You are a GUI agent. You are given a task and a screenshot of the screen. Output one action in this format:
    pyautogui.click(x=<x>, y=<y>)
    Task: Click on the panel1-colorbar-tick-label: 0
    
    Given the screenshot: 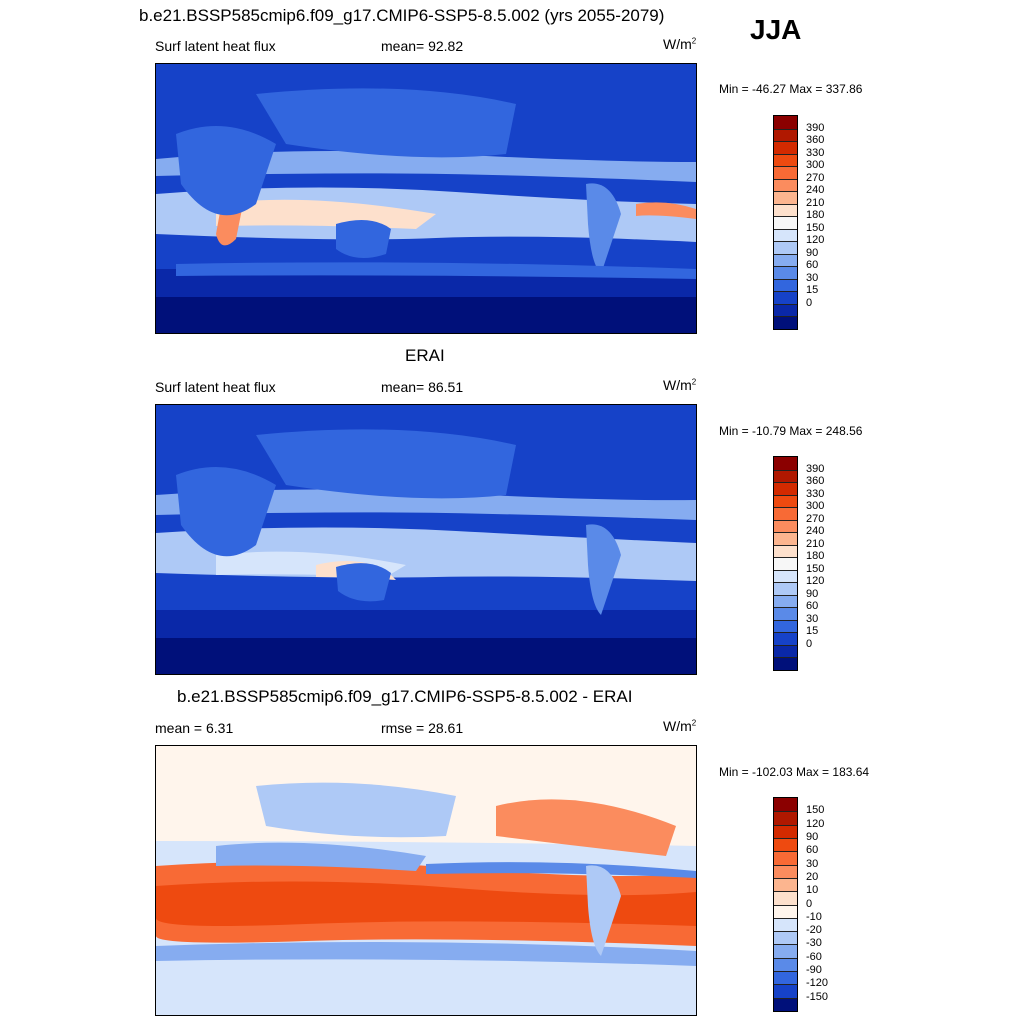 What is the action you would take?
    pyautogui.click(x=809, y=302)
    